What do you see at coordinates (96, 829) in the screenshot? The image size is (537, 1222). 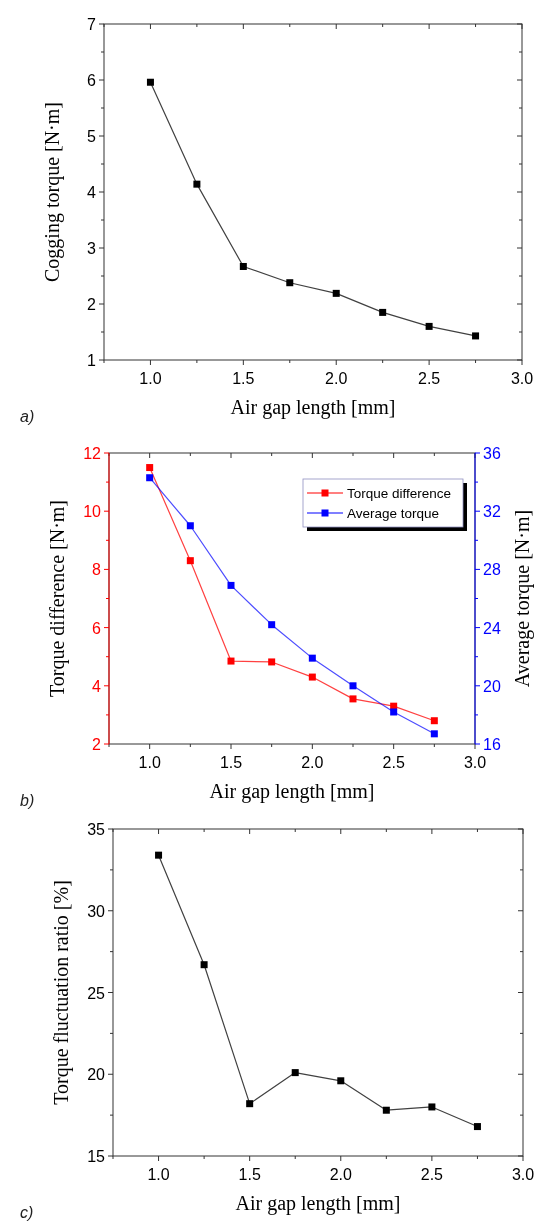 I see `y-tick-label: 35` at bounding box center [96, 829].